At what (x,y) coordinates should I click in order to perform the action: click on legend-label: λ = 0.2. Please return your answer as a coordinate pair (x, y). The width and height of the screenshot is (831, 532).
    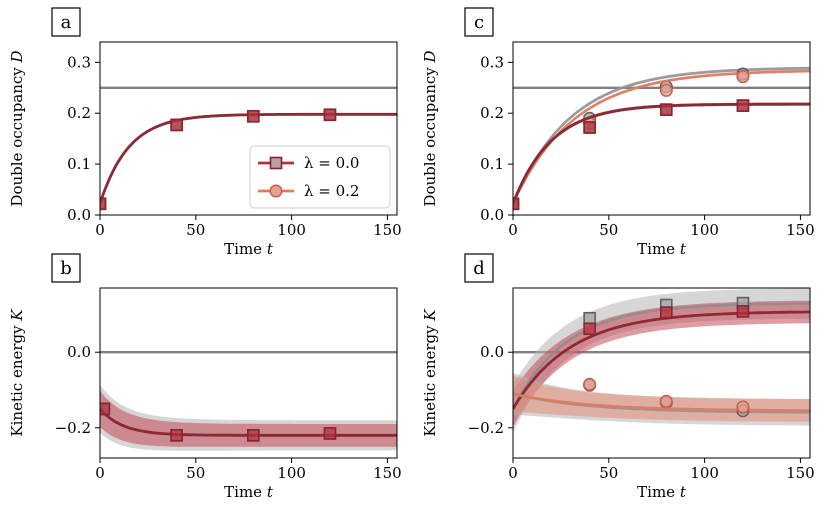
    Looking at the image, I should click on (331, 191).